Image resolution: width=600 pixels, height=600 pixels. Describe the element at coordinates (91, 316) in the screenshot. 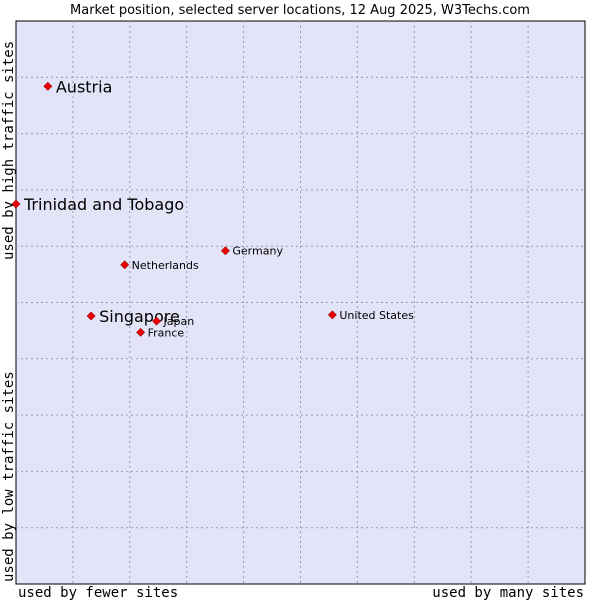

I see `data-point-singapore` at that location.